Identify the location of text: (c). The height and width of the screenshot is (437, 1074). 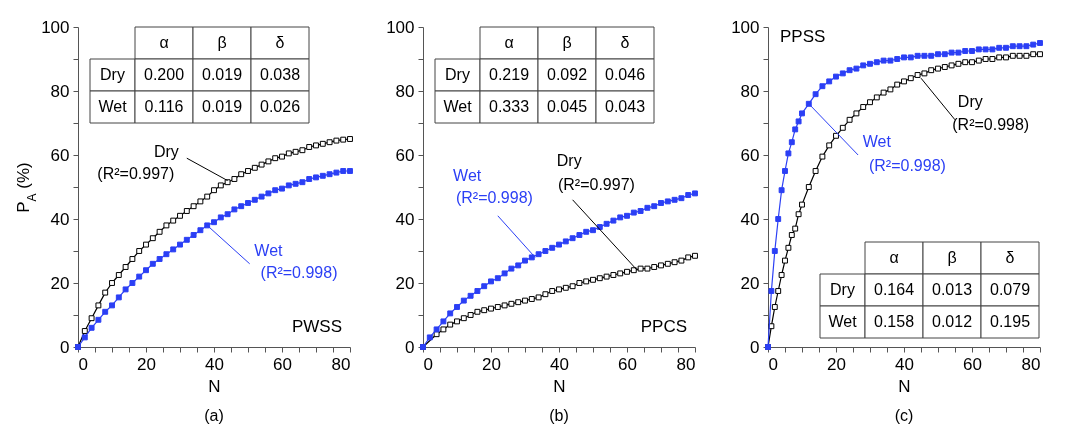
(904, 415).